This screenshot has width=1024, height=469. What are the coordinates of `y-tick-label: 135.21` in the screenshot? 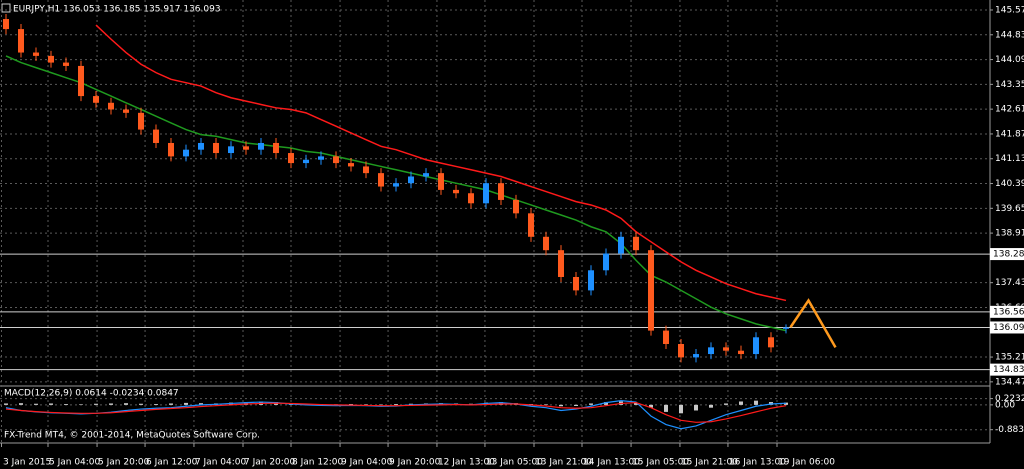 It's located at (1009, 358).